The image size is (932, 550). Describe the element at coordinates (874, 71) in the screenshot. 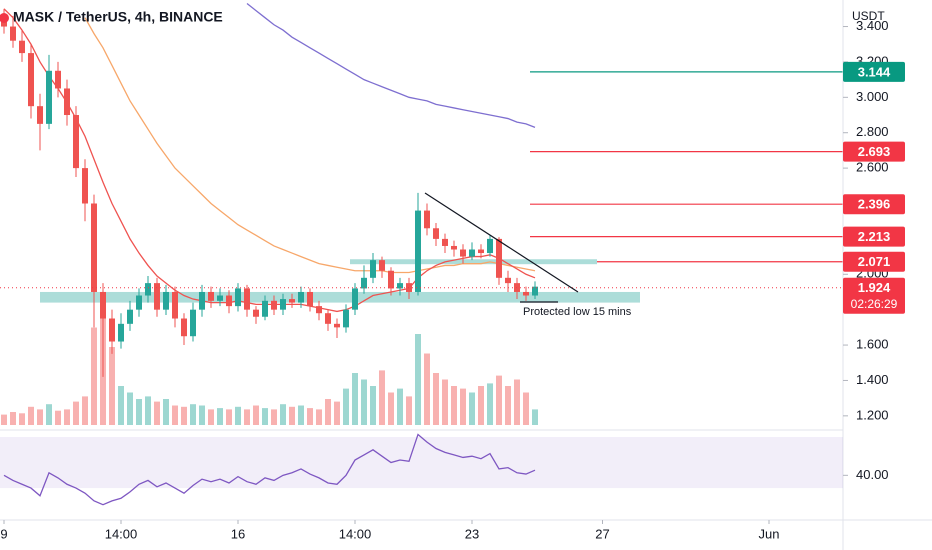

I see `price-level-label: 3.144` at that location.